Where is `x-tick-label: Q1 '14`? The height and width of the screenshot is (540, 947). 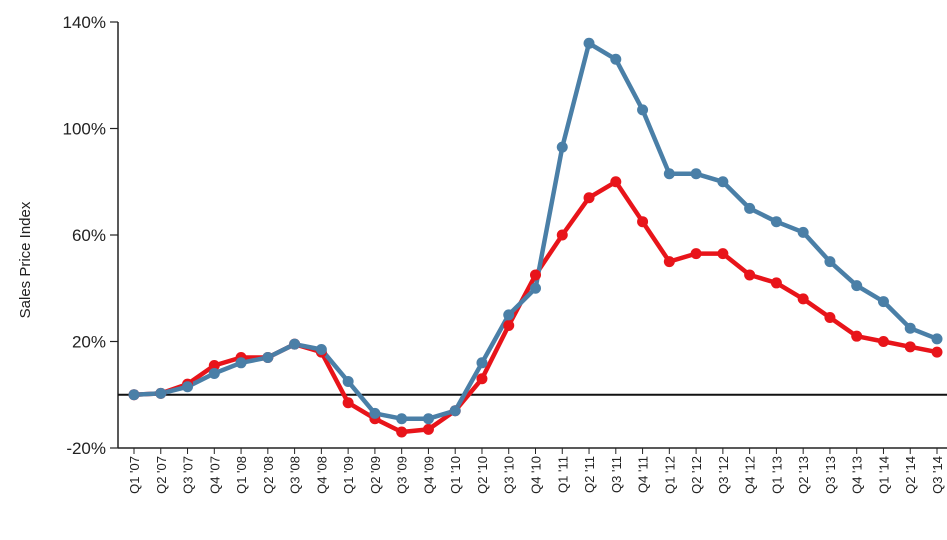
x-tick-label: Q1 '14 is located at coordinates (883, 475).